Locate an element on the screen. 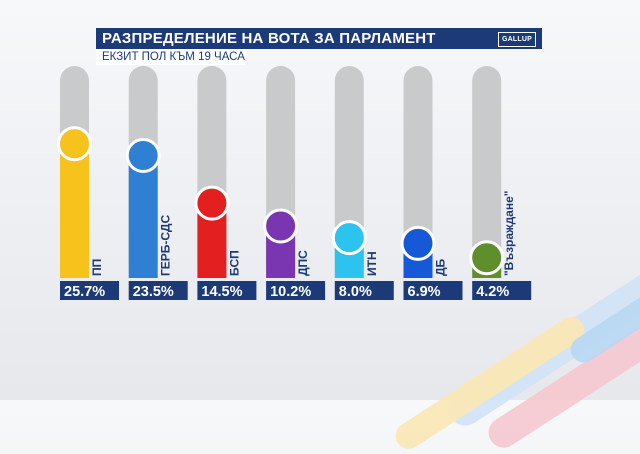 The image size is (640, 454). data-label: 10.2% is located at coordinates (290, 292).